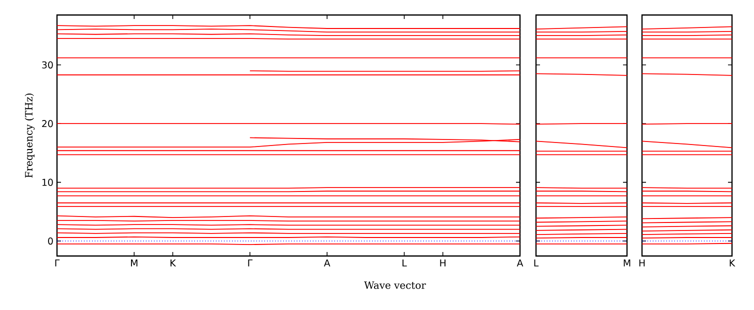 This screenshot has width=754, height=310. Describe the element at coordinates (47, 182) in the screenshot. I see `y-tick-label: 10` at that location.